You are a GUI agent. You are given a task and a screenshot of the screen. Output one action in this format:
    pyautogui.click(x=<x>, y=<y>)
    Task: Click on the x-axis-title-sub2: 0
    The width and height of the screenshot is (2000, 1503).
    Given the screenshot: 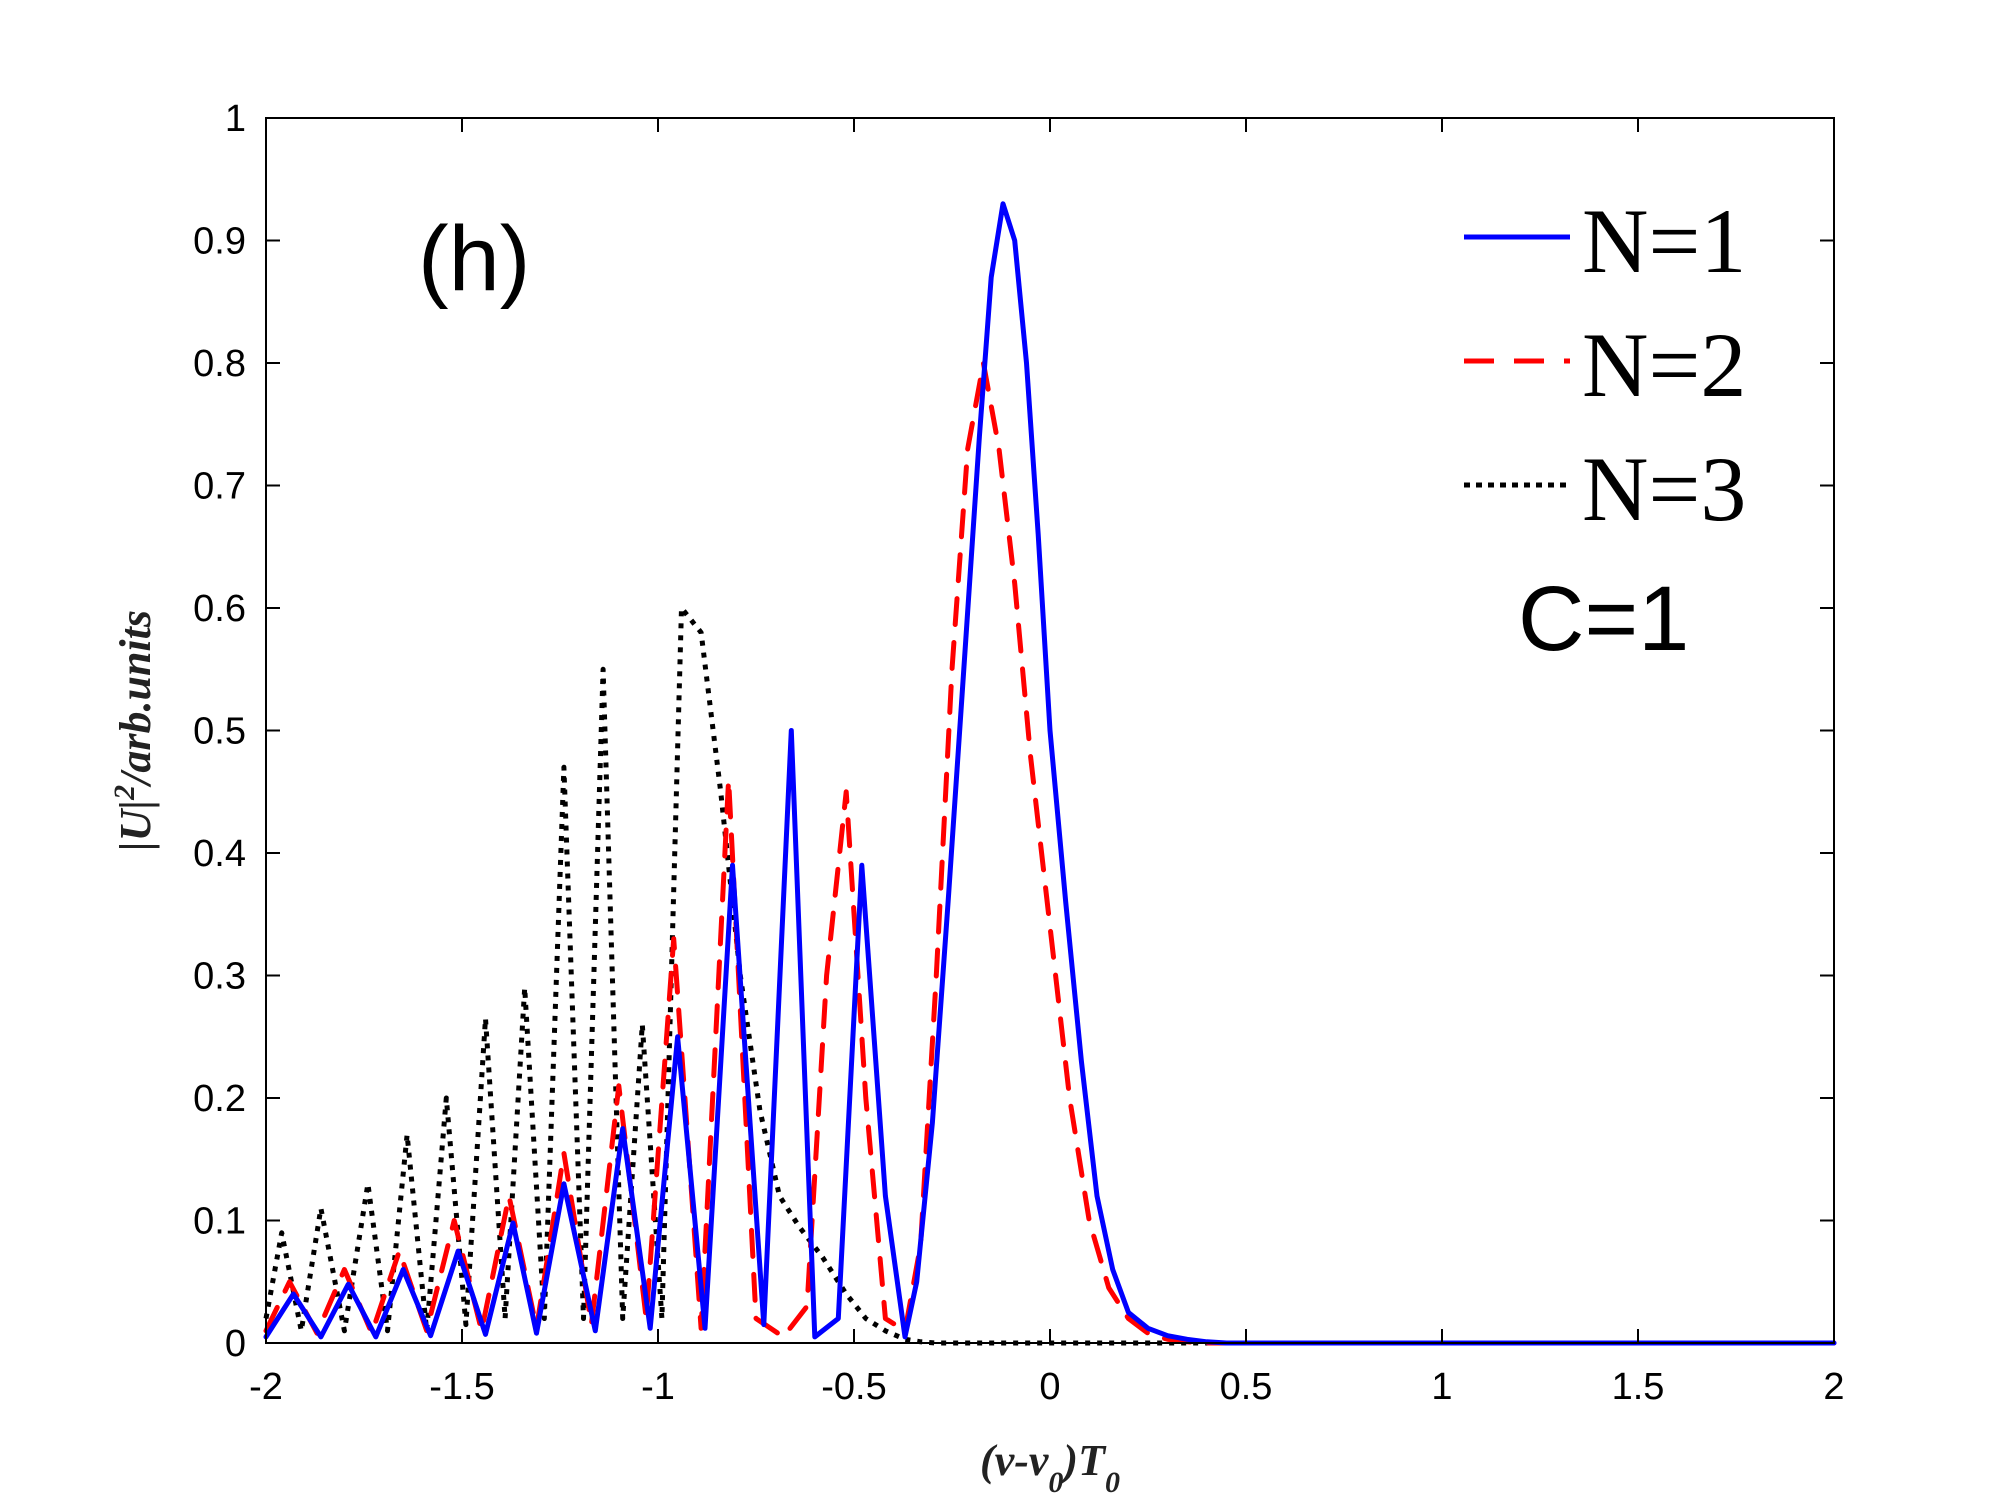 What is the action you would take?
    pyautogui.click(x=1112, y=1482)
    